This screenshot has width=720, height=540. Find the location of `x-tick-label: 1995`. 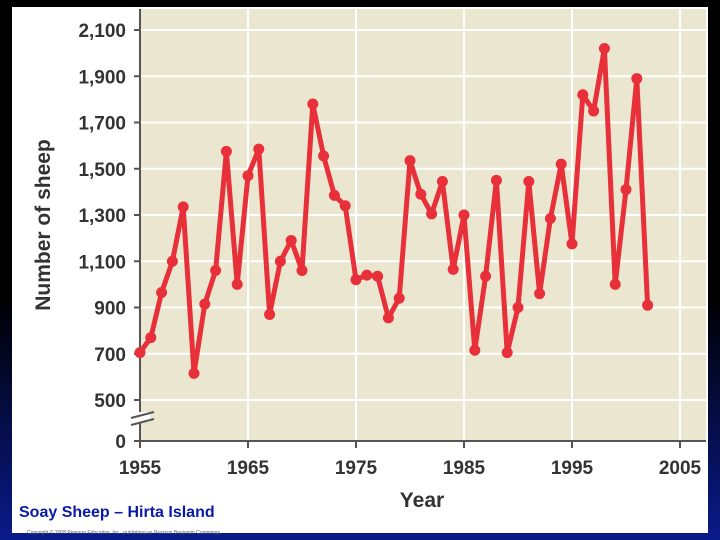

x-tick-label: 1995 is located at coordinates (572, 468).